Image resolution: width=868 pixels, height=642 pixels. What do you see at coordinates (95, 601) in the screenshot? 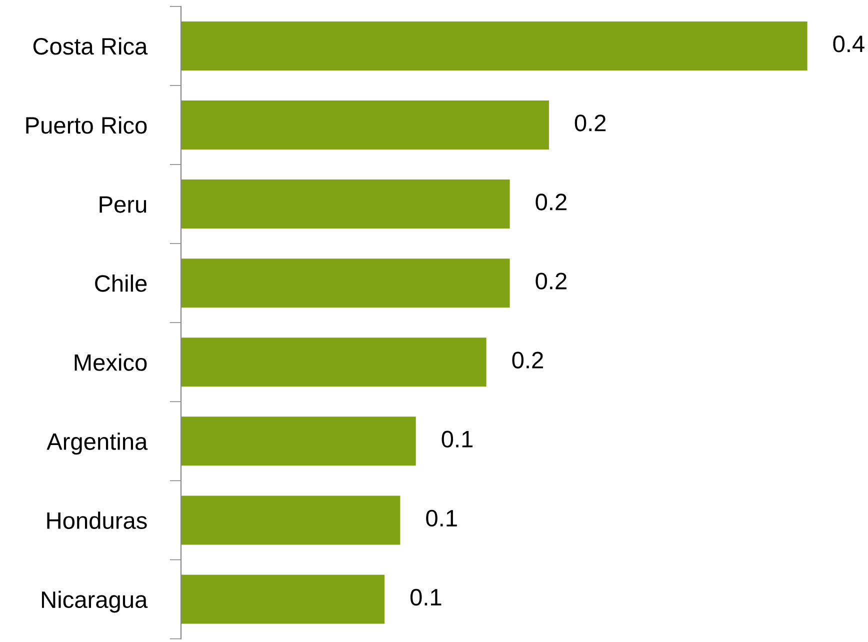
I see `y-tick-label: Nicaragua` at bounding box center [95, 601].